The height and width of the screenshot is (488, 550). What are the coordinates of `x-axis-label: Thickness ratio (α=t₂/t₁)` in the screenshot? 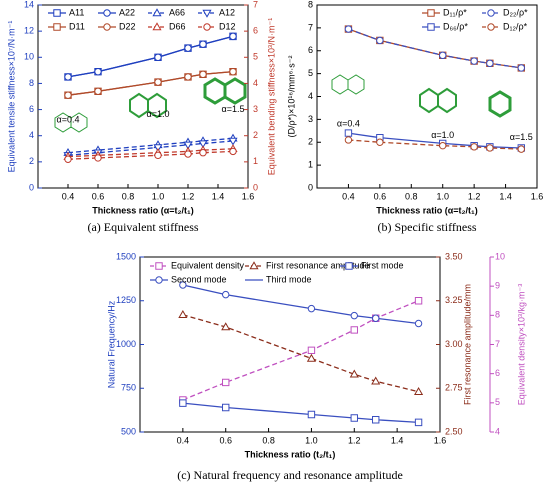 It's located at (143, 210).